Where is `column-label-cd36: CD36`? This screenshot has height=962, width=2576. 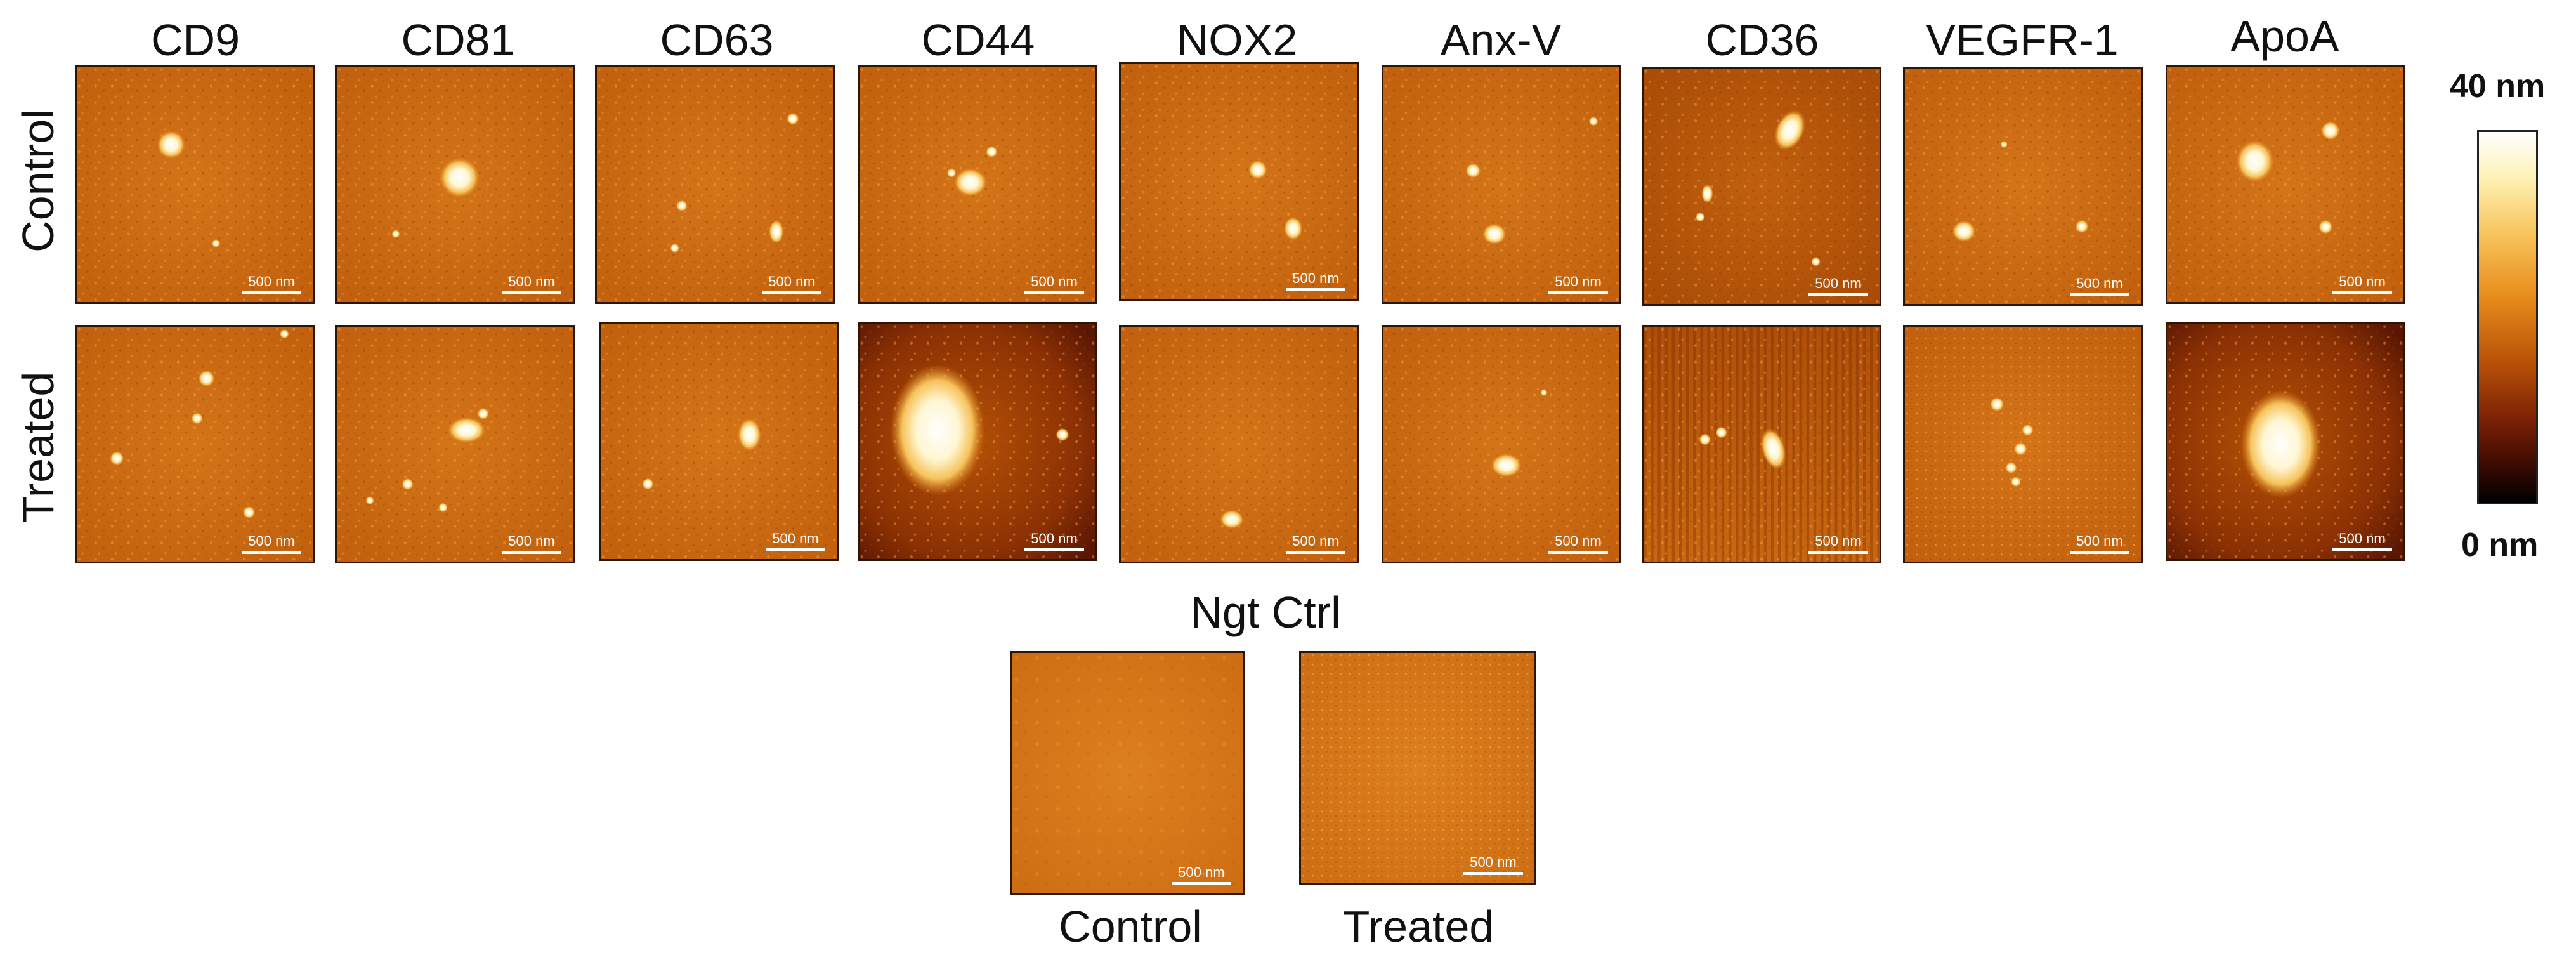
column-label-cd36: CD36 is located at coordinates (1762, 40).